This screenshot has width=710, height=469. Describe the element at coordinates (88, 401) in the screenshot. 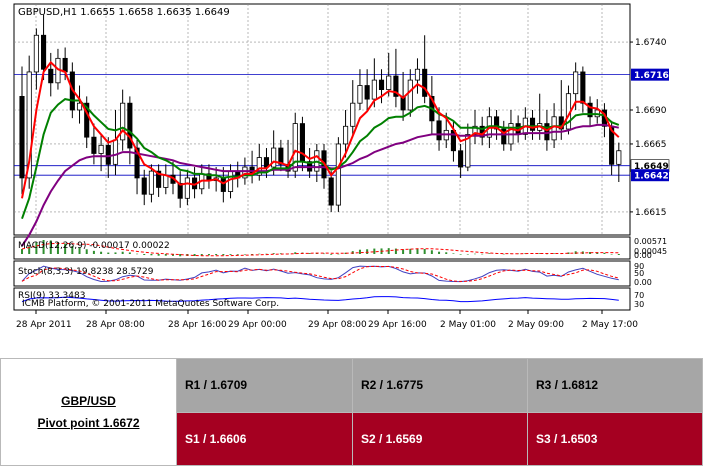

I see `pair-name: GBP/USD` at that location.